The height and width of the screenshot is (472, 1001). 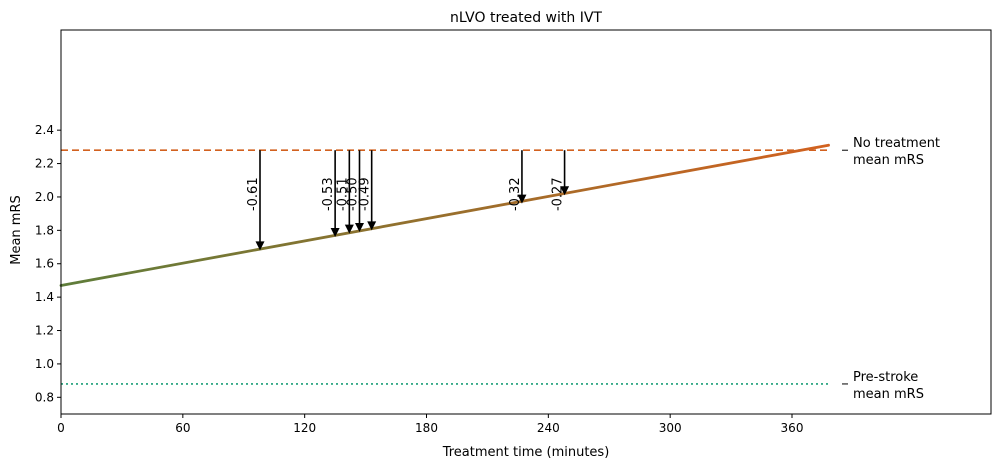 I want to click on x-tick-label: 60, so click(x=182, y=428).